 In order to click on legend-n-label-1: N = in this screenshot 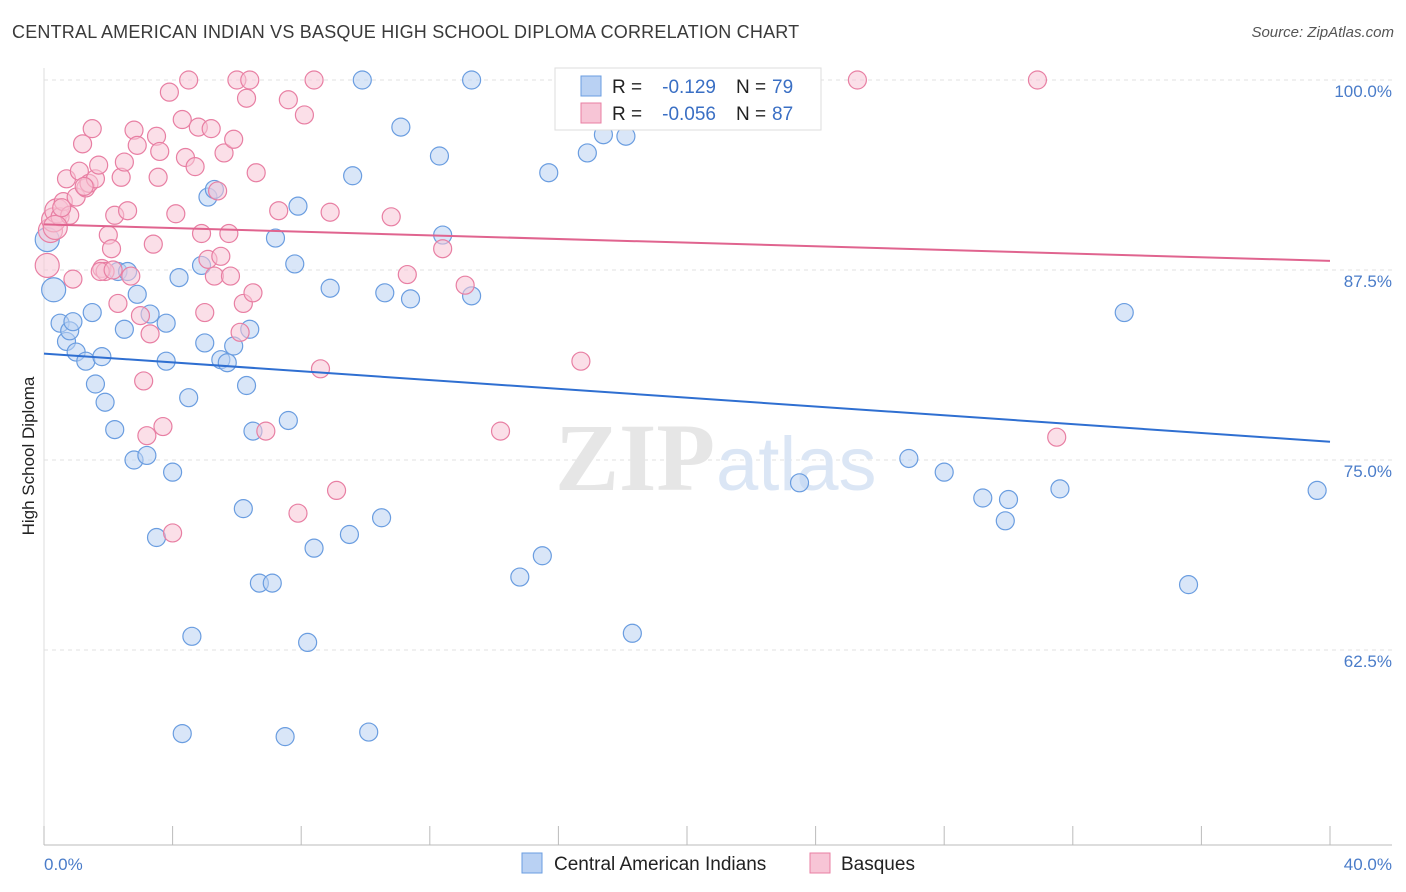, I will do `click(751, 87)`.